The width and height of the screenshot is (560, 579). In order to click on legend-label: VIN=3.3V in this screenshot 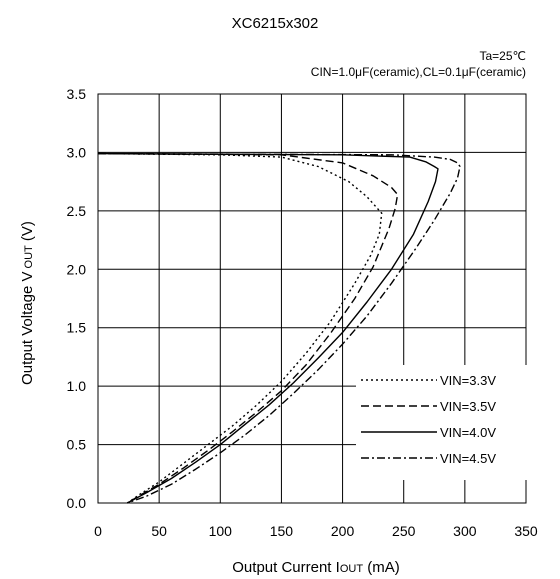, I will do `click(468, 380)`.